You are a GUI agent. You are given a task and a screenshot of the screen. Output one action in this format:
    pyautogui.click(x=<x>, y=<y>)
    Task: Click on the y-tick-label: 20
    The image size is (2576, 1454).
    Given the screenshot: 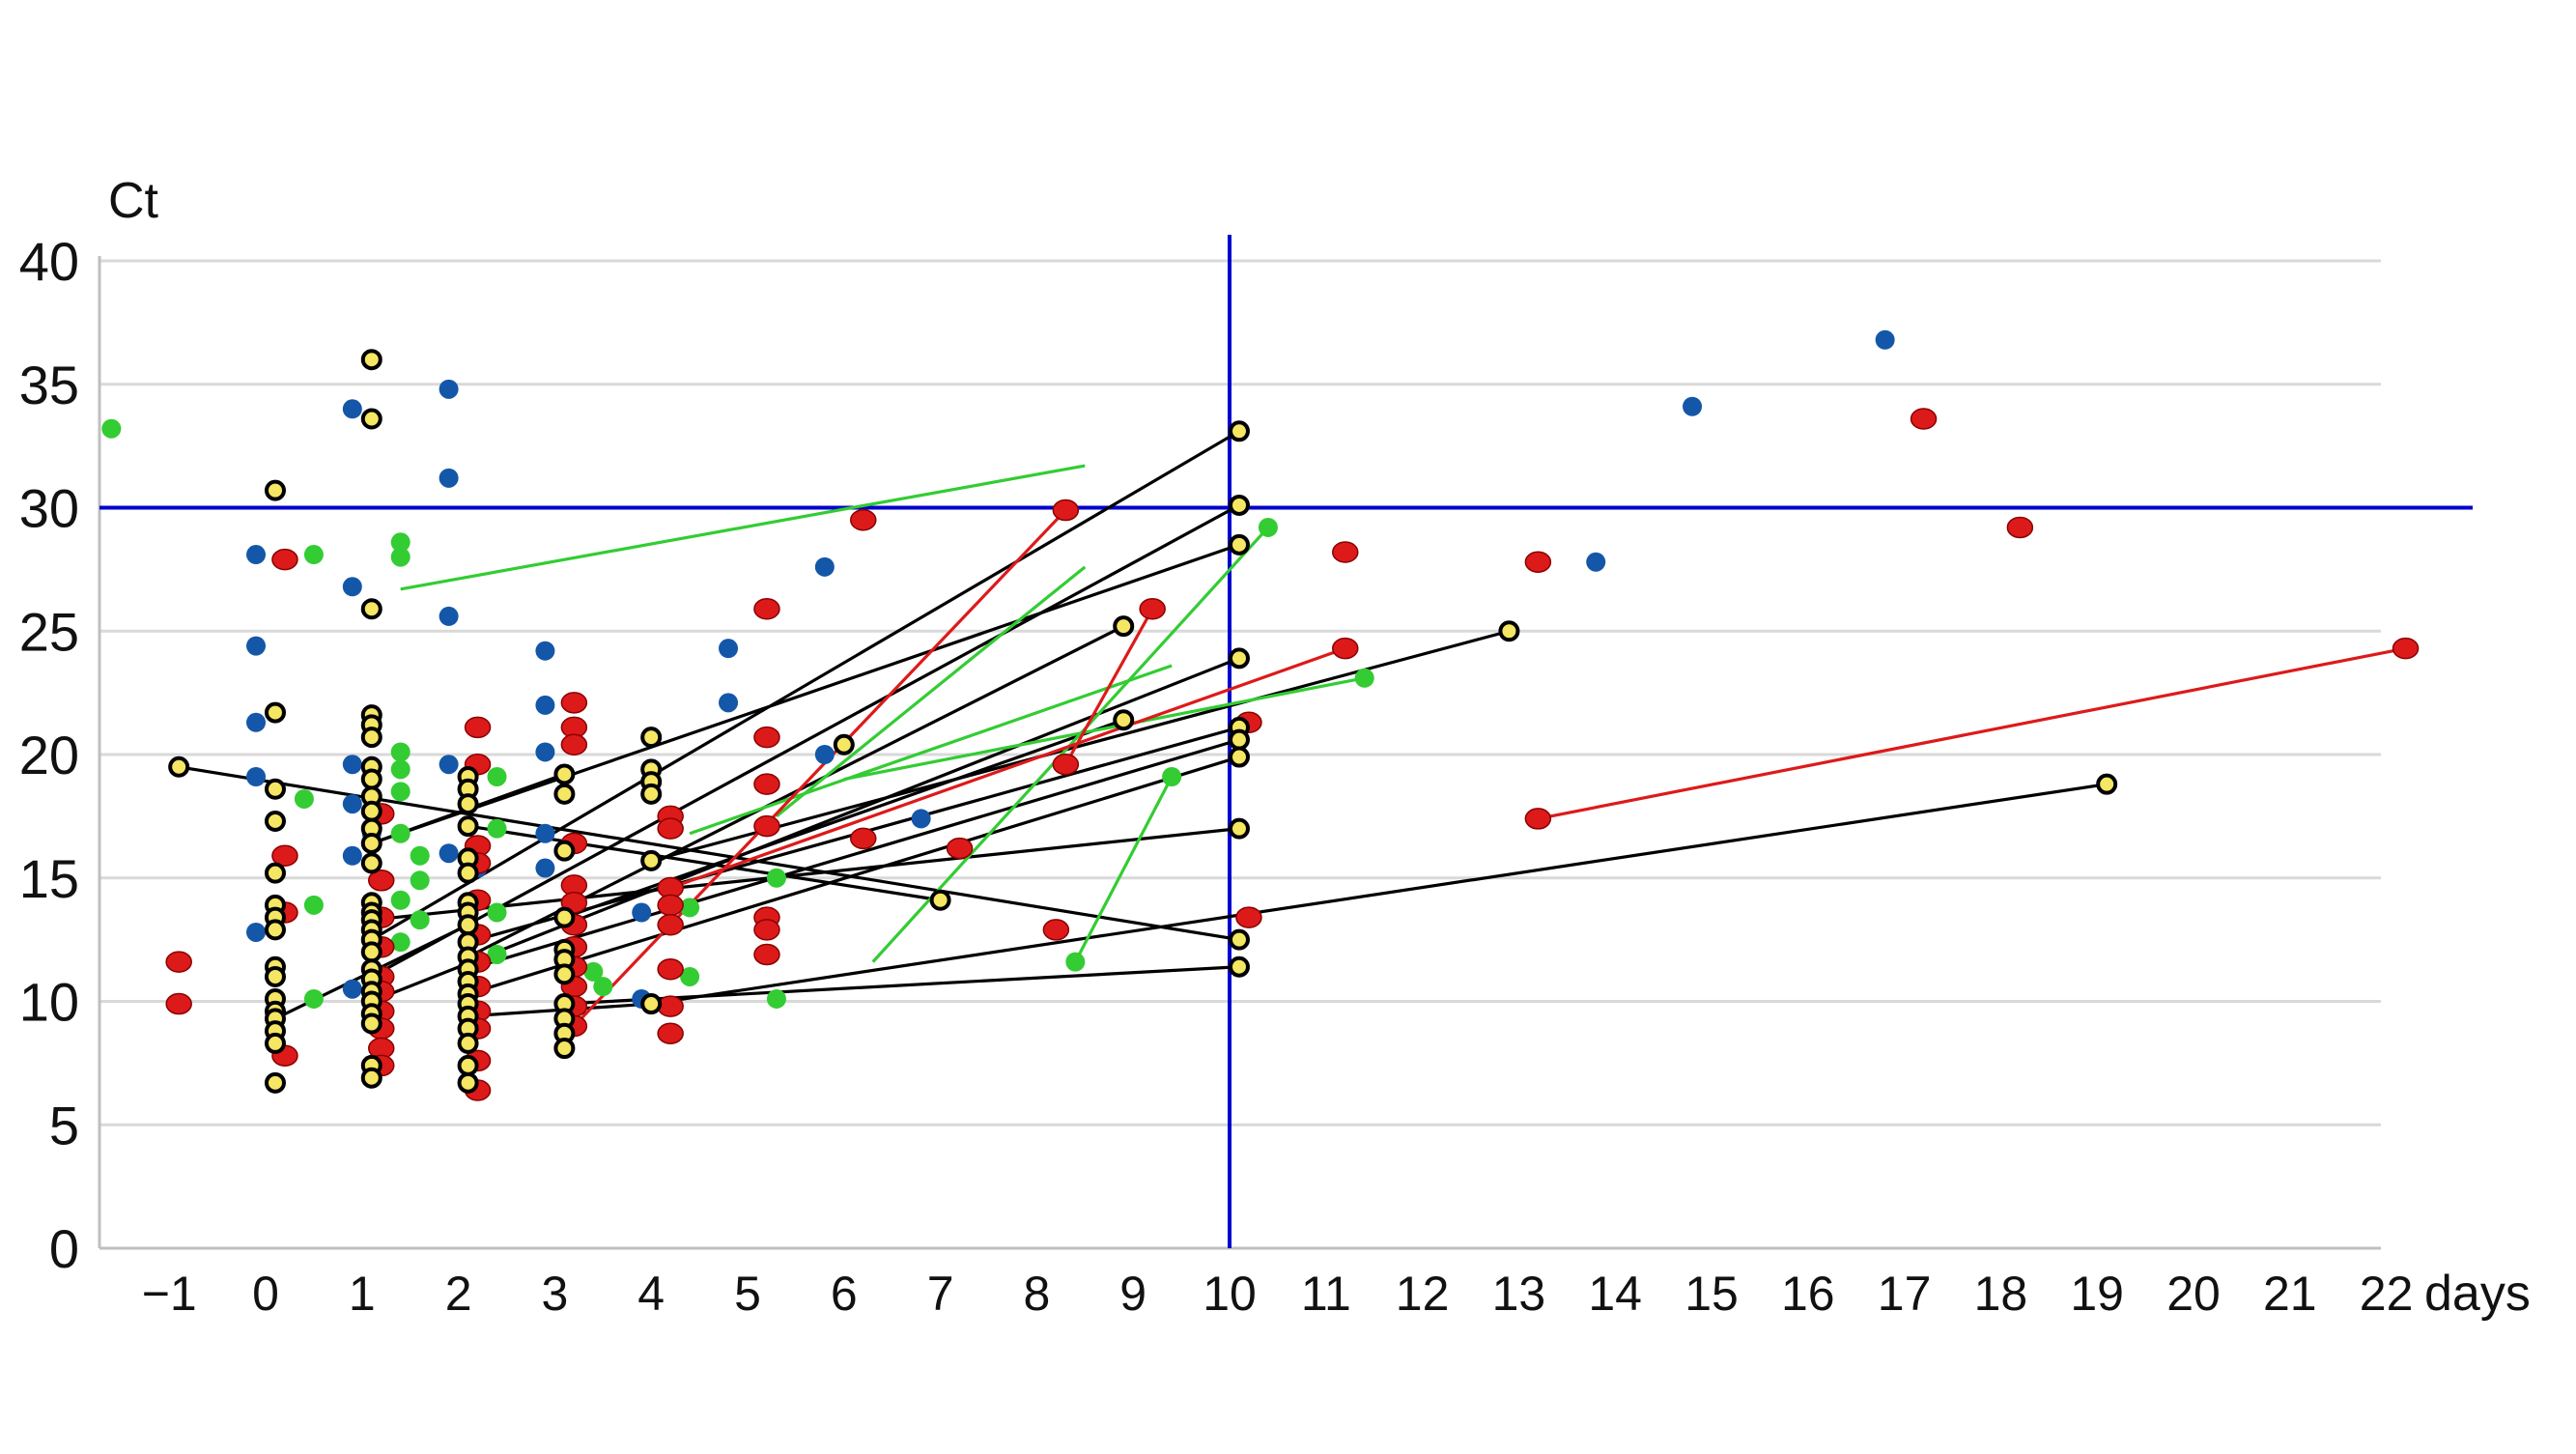 What is the action you would take?
    pyautogui.click(x=49, y=755)
    